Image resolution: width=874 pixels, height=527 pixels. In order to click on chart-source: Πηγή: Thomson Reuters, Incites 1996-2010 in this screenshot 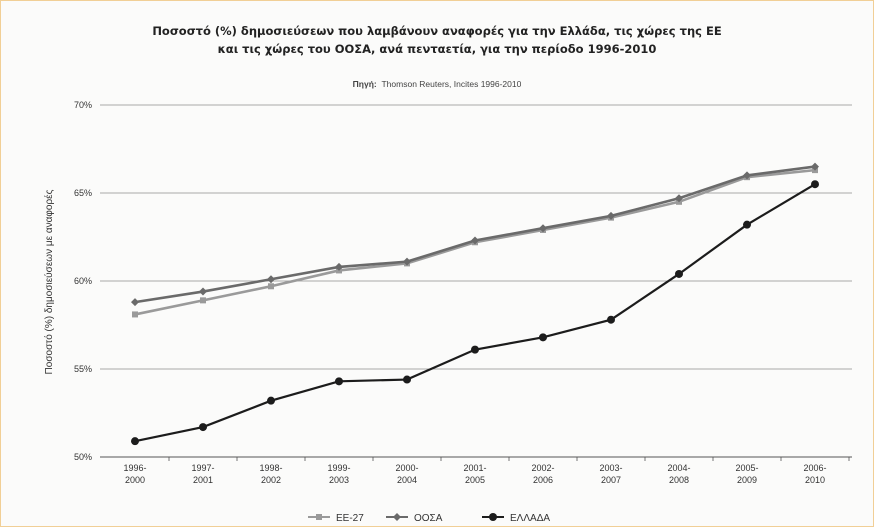, I will do `click(437, 84)`.